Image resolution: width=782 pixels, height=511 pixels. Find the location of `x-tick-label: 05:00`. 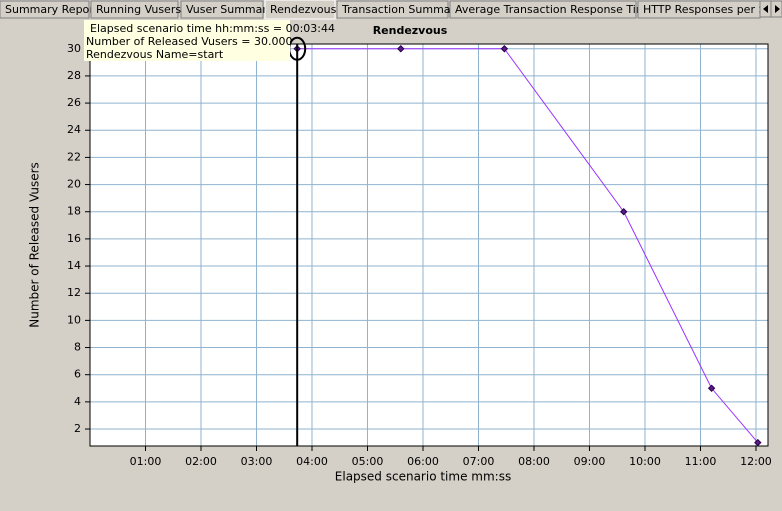

x-tick-label: 05:00 is located at coordinates (368, 461).